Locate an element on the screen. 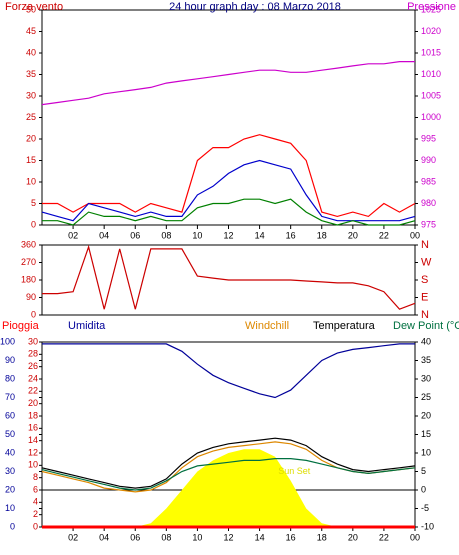  y-tick-label: 8 is located at coordinates (35, 477).